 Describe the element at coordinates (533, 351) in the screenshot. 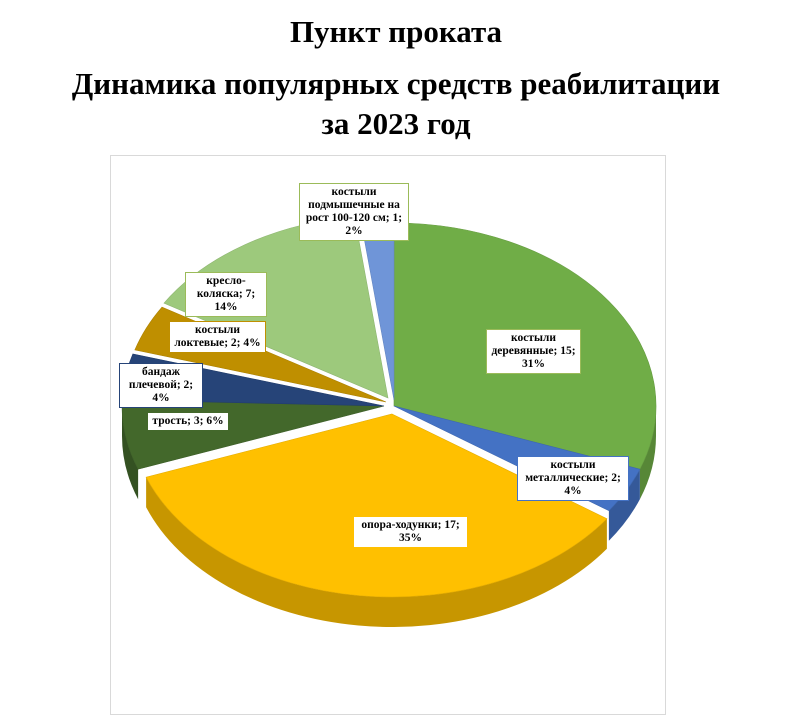

I see `data-label-kostyli-derevyannye: костыли деревянные; 15; 31%` at that location.